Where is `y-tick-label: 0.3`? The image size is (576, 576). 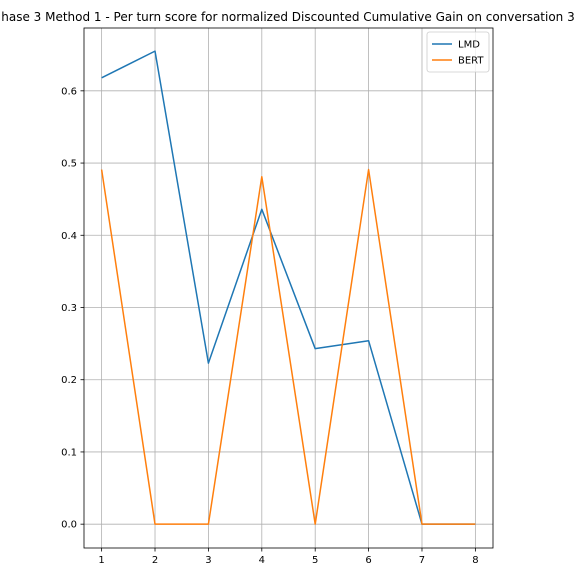
y-tick-label: 0.3 is located at coordinates (69, 308).